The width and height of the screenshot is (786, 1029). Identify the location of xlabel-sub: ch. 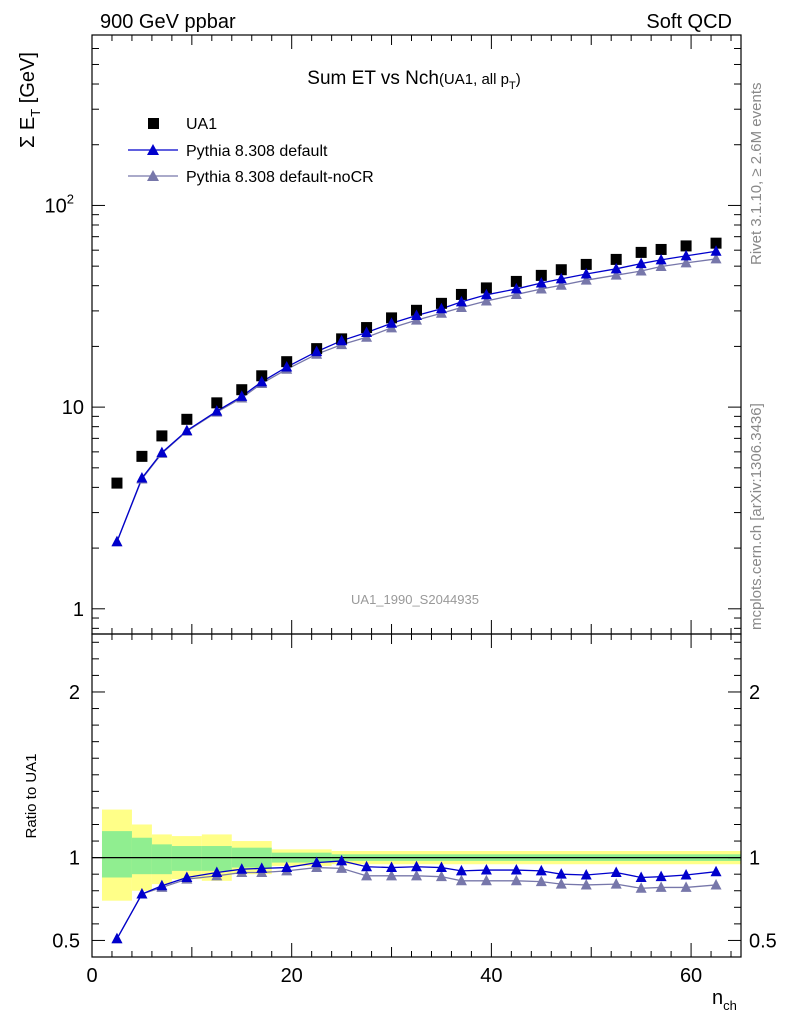
(730, 1005).